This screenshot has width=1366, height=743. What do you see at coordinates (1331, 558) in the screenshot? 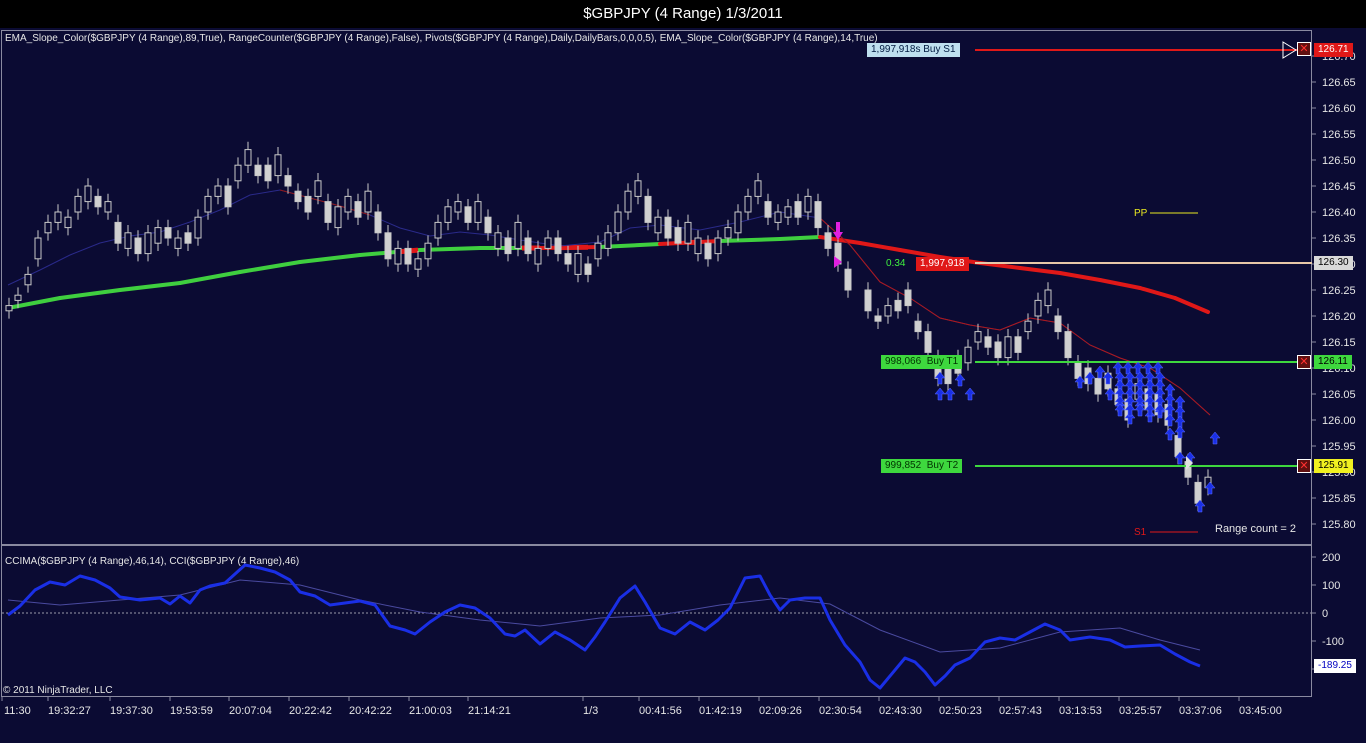
I see `indicator-axis-label: 200` at bounding box center [1331, 558].